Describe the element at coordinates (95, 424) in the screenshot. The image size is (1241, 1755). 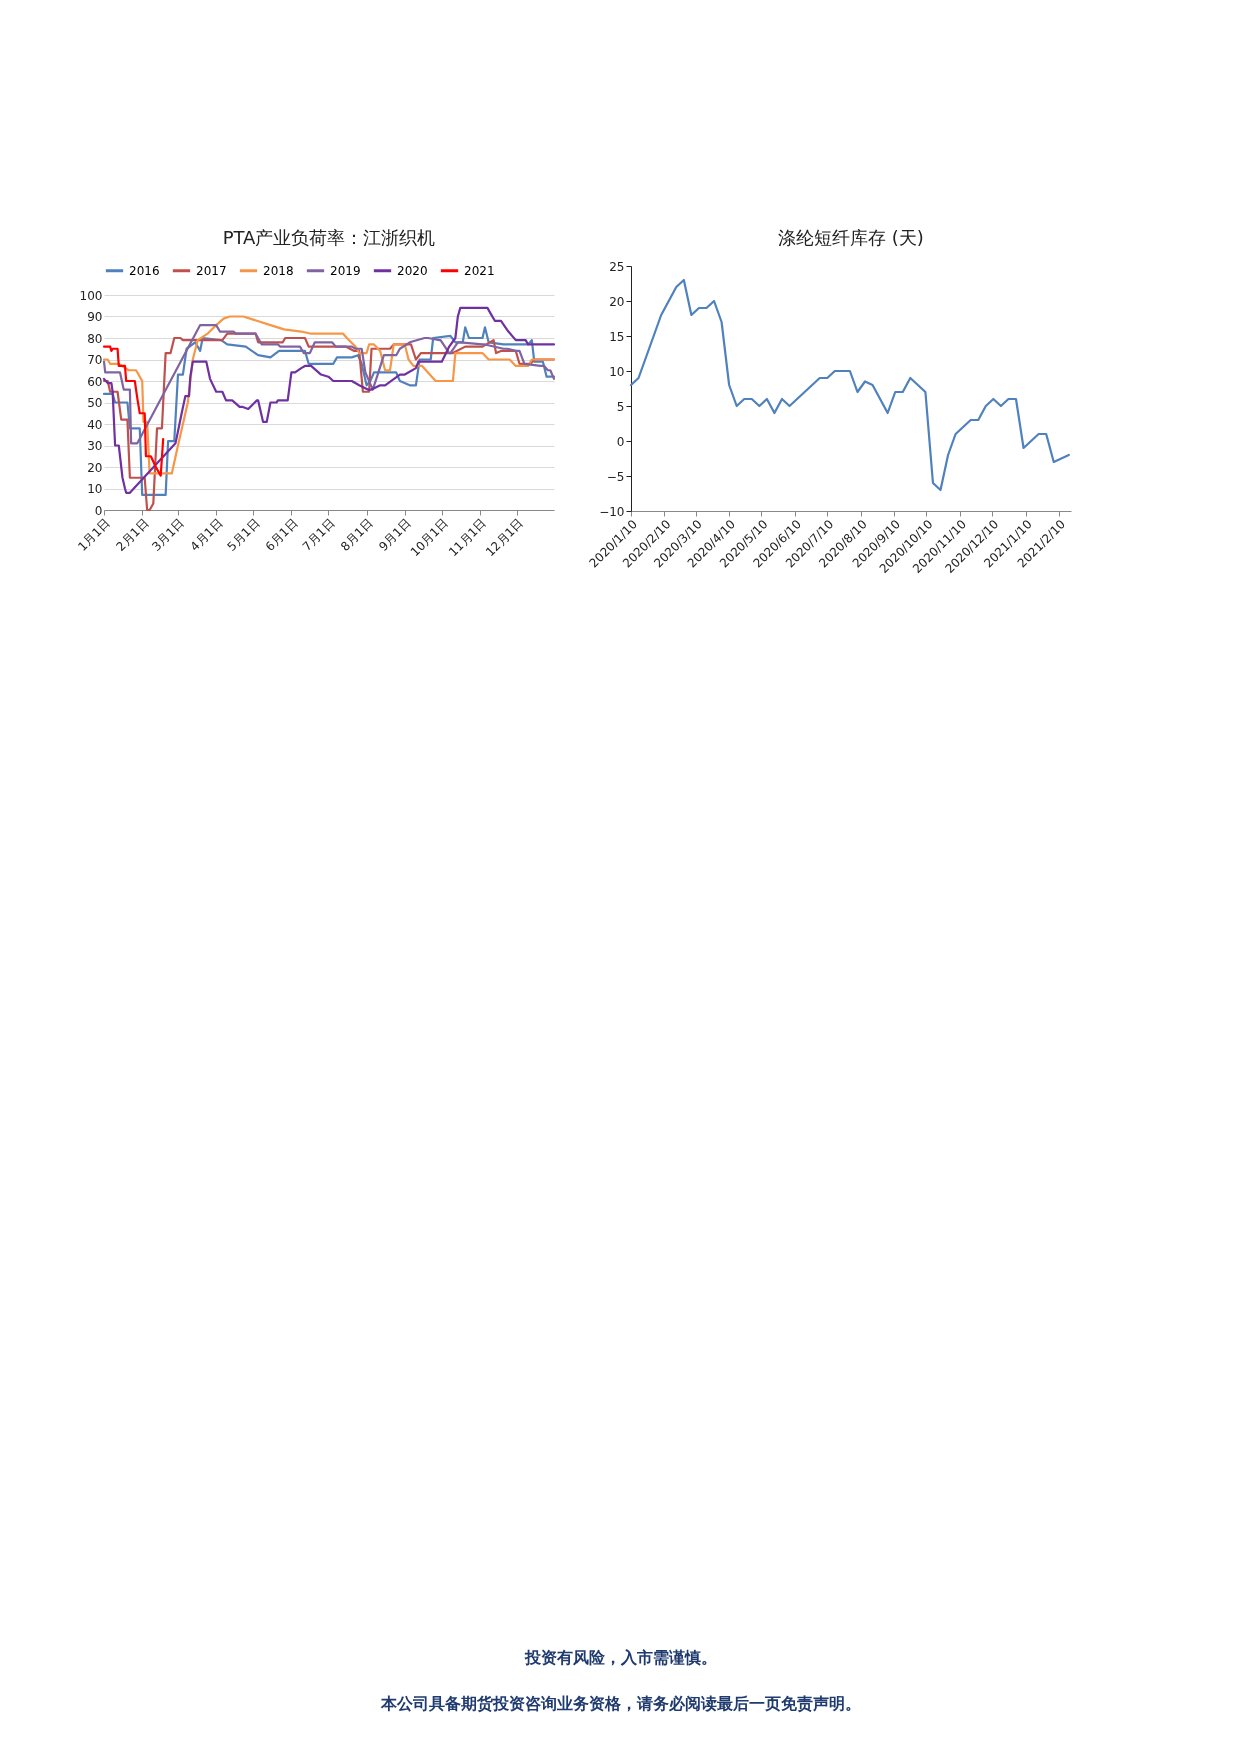
I see `y-tick-label: 40` at that location.